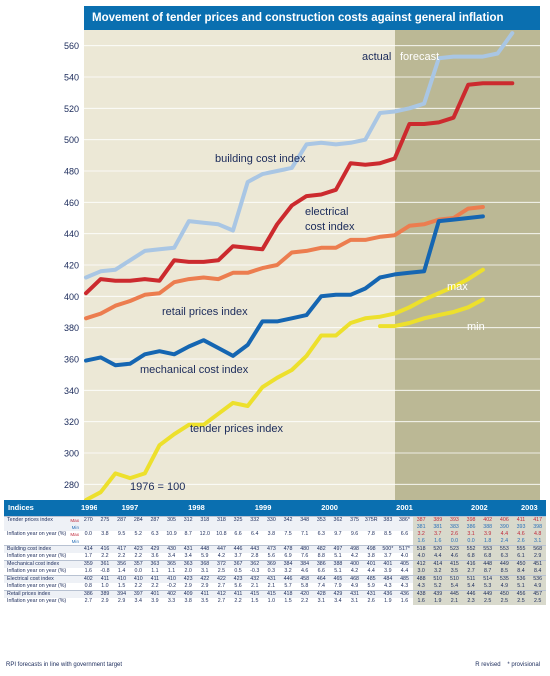 This screenshot has height=676, width=550. What do you see at coordinates (471, 601) in the screenshot?
I see `table-cell: 2.3` at bounding box center [471, 601].